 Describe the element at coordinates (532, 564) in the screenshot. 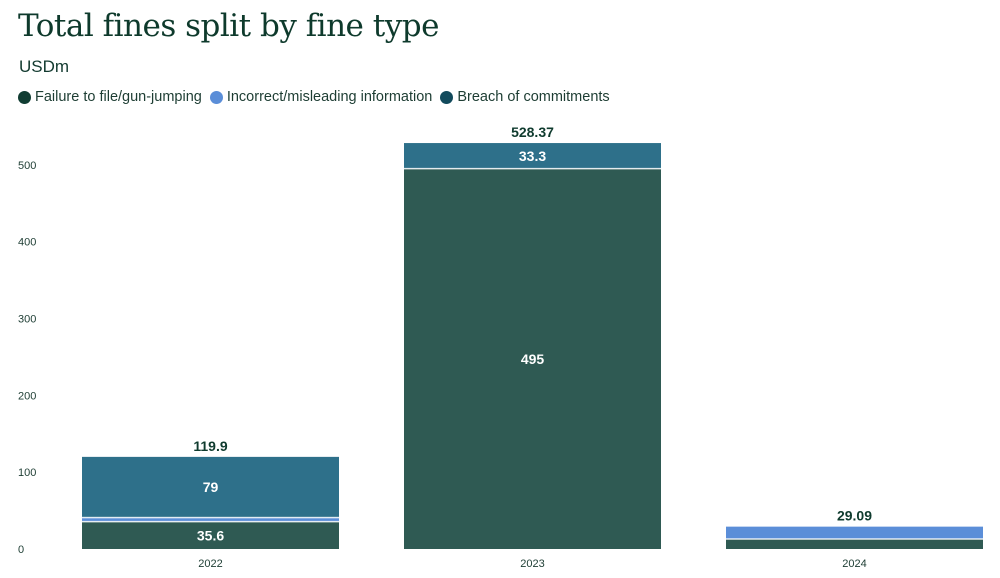

I see `x-tick-label-2023: 2023` at that location.